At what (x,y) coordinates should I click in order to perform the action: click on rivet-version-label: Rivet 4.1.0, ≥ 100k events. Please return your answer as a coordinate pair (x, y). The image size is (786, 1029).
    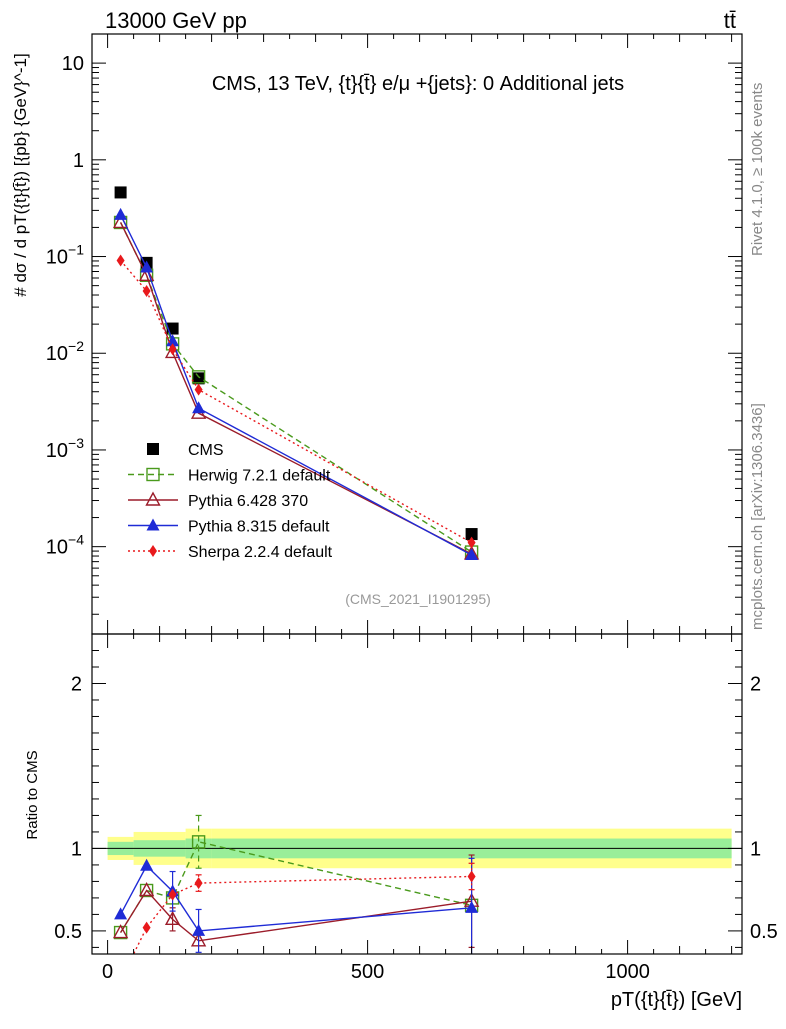
    Looking at the image, I should click on (757, 169).